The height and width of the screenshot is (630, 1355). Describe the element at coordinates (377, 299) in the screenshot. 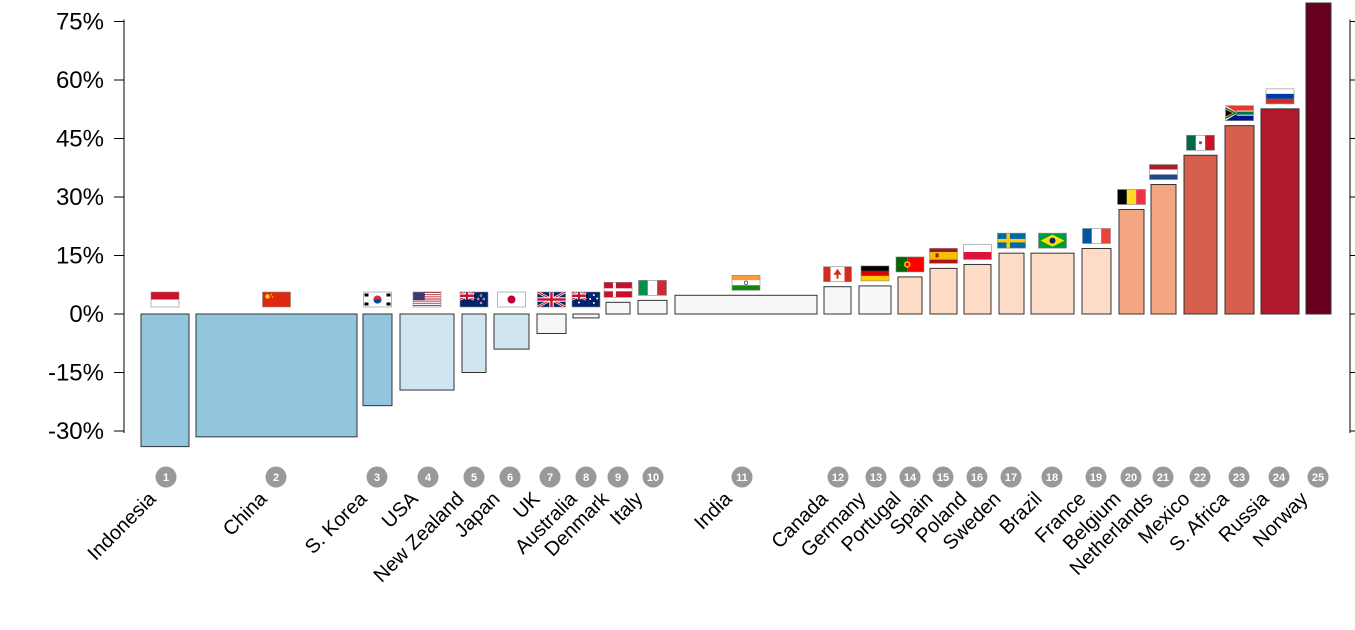

I see `south-korea-flag` at that location.